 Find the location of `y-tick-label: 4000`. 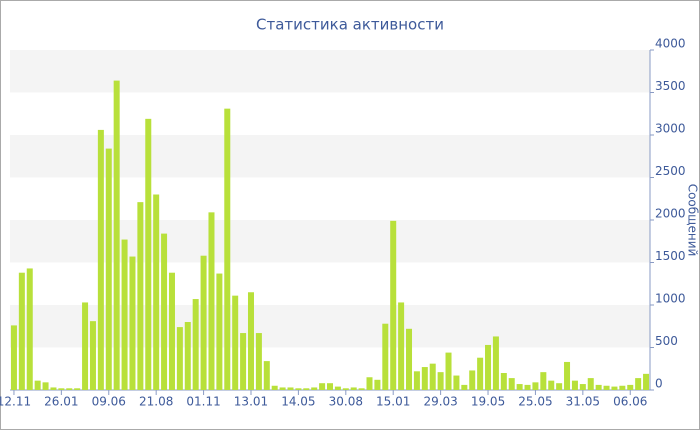

y-tick-label: 4000 is located at coordinates (670, 44).